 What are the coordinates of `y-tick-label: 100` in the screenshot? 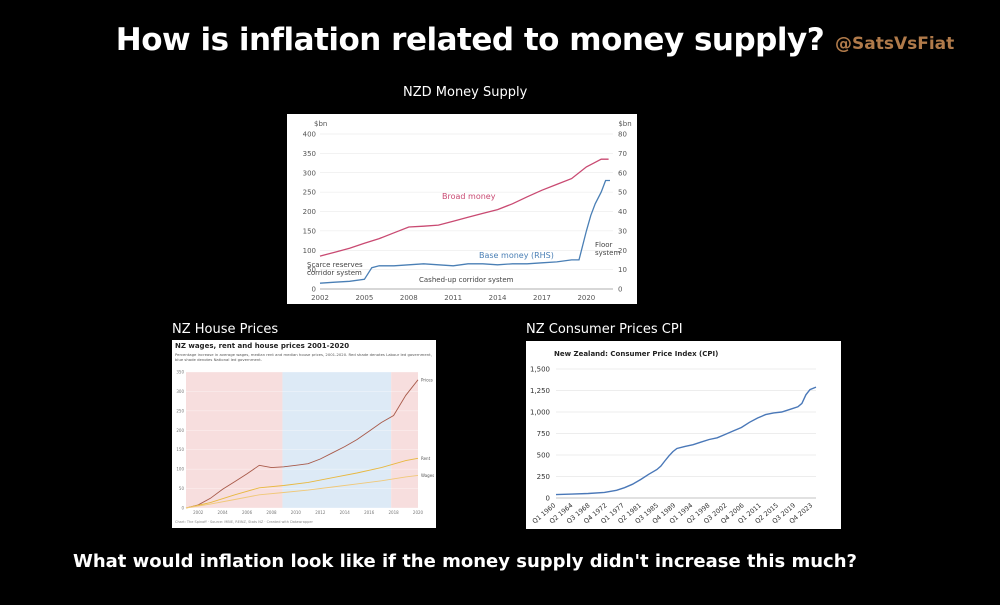 It's located at (180, 469).